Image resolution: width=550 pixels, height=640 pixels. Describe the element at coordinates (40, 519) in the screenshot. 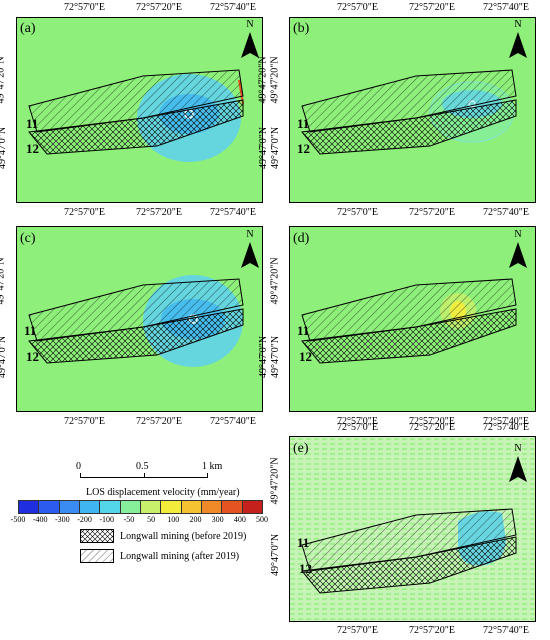

I see `colorbar-tick: -400` at that location.